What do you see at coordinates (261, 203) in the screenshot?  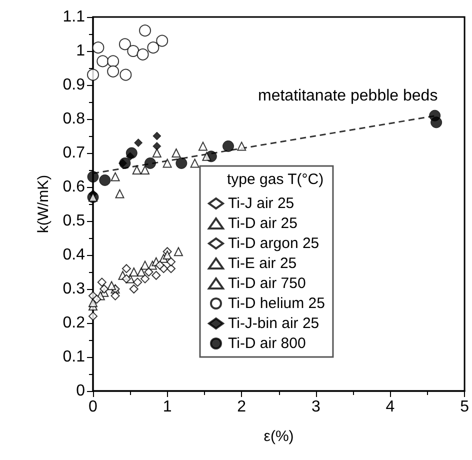 I see `legend-label: Ti-J air 25` at bounding box center [261, 203].